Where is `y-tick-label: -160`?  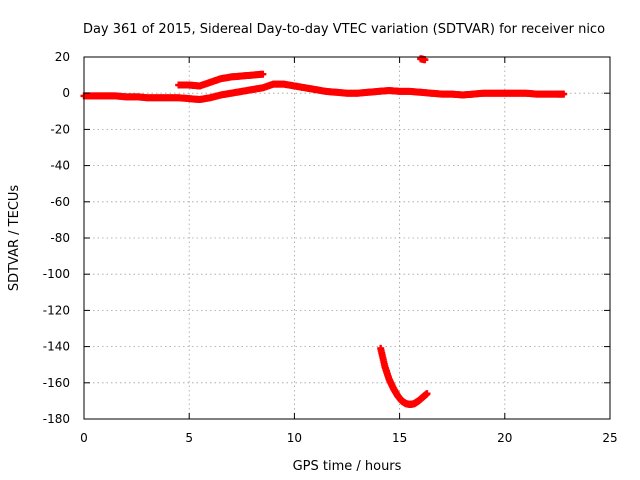
y-tick-label: -160 is located at coordinates (56, 383).